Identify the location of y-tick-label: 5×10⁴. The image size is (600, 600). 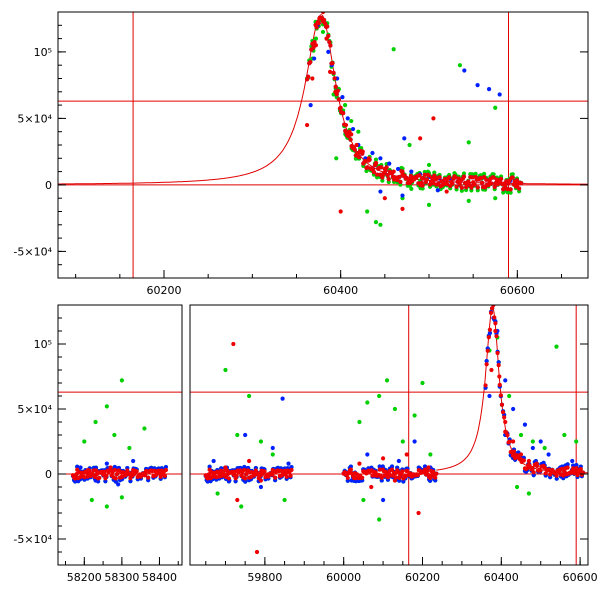
(34, 409).